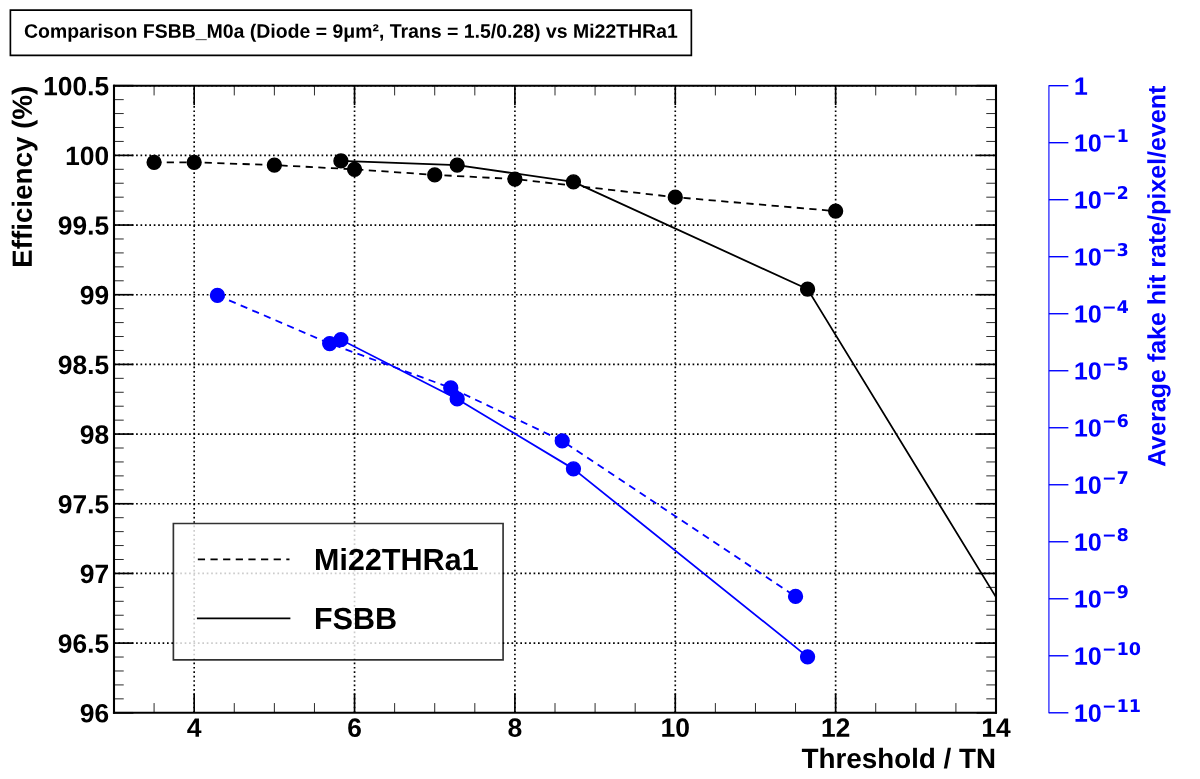 This screenshot has width=1200, height=779. I want to click on x-axis-title: Threshold / TN, so click(898, 758).